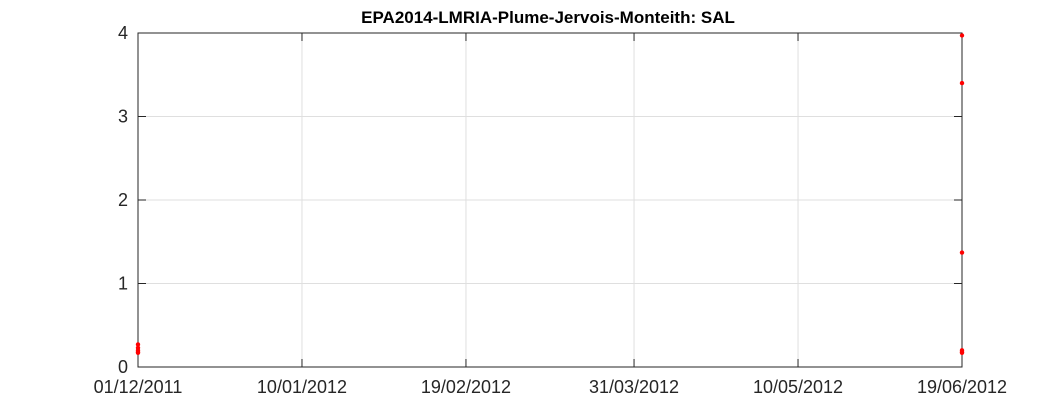 This screenshot has width=1063, height=413. Describe the element at coordinates (962, 387) in the screenshot. I see `x-tick-label: 19/06/2012` at that location.